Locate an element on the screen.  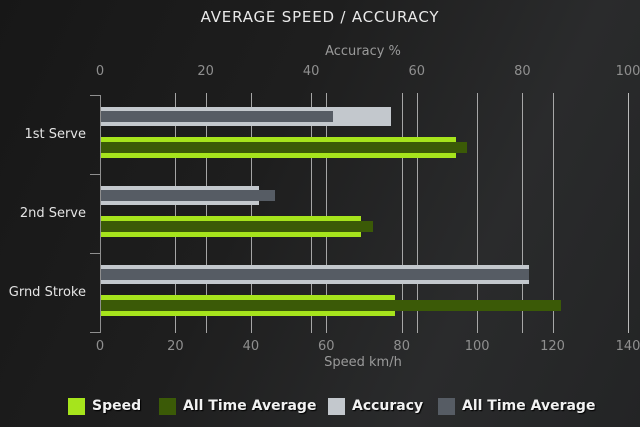
top-tick-80: 80 is located at coordinates (522, 71).